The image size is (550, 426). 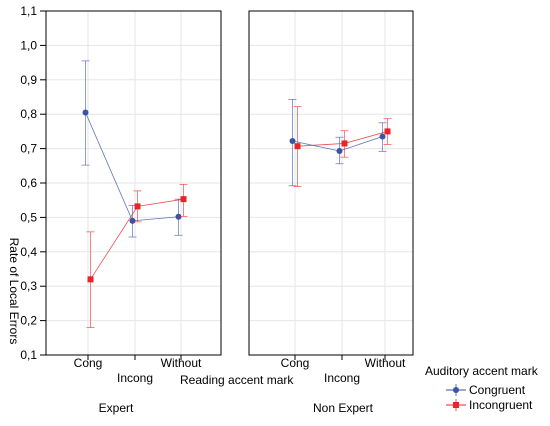 I want to click on legend-congruent-label: Congruent, so click(x=497, y=390).